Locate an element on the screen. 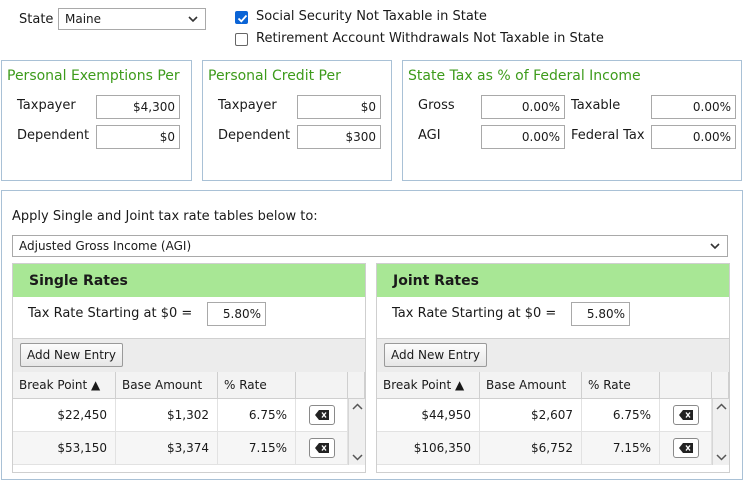 Image resolution: width=746 pixels, height=480 pixels. gross-input: 0.00% is located at coordinates (523, 107).